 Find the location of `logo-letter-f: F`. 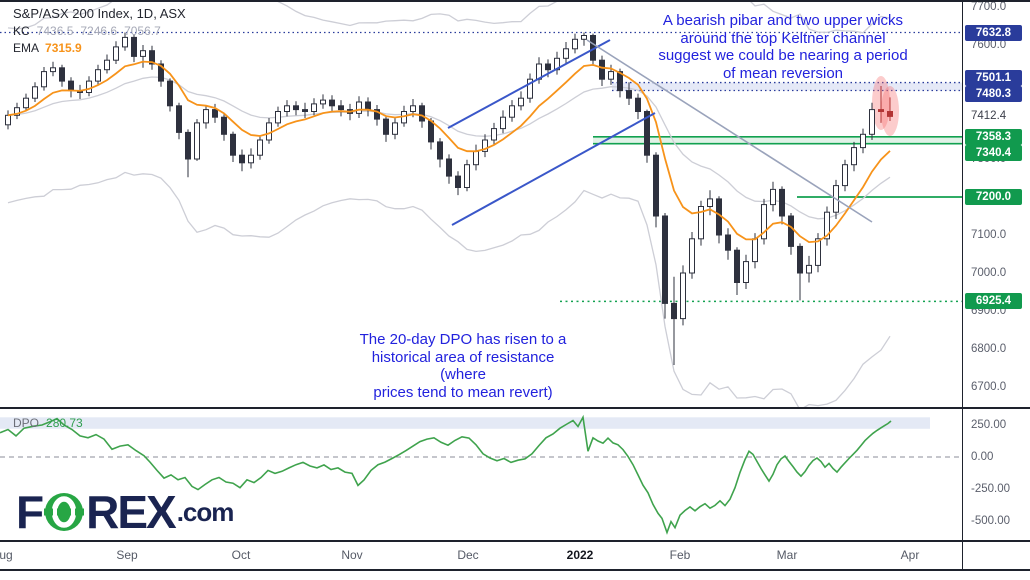

logo-letter-f: F is located at coordinates (30, 512).